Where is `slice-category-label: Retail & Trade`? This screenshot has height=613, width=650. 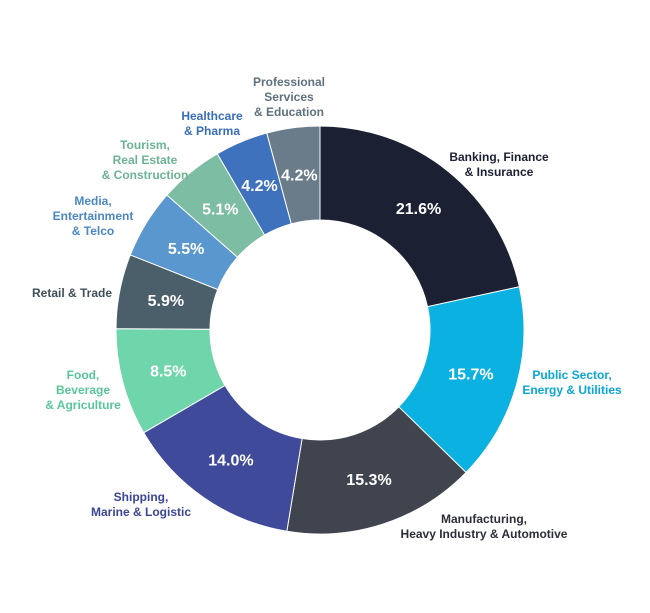
slice-category-label: Retail & Trade is located at coordinates (72, 293).